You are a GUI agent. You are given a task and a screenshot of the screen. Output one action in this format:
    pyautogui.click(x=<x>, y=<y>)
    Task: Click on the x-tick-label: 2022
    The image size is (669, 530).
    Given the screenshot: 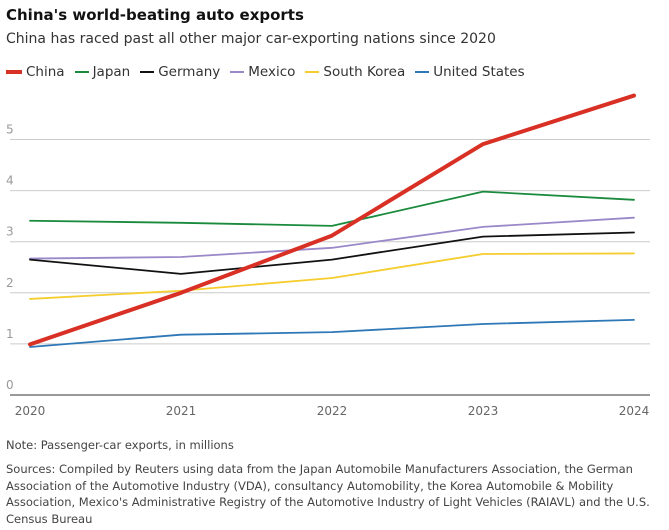 What is the action you would take?
    pyautogui.click(x=332, y=411)
    